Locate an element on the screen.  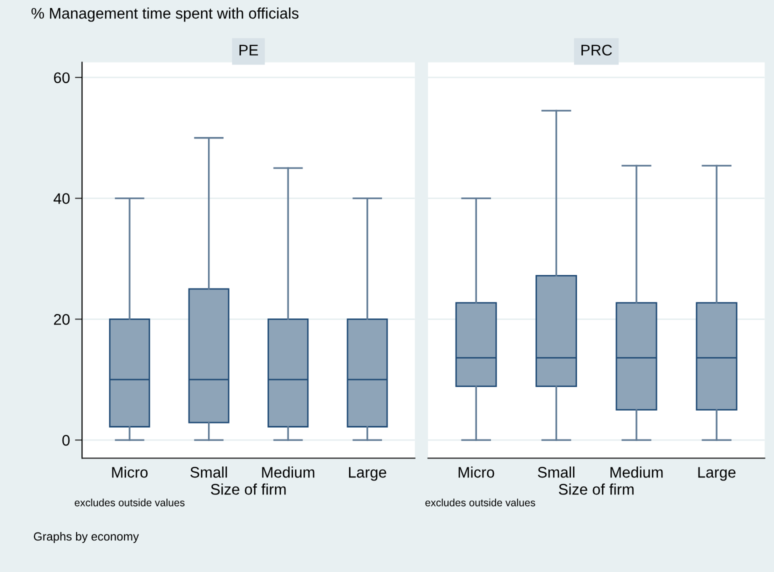
text: Graphs by economy is located at coordinates (86, 537).